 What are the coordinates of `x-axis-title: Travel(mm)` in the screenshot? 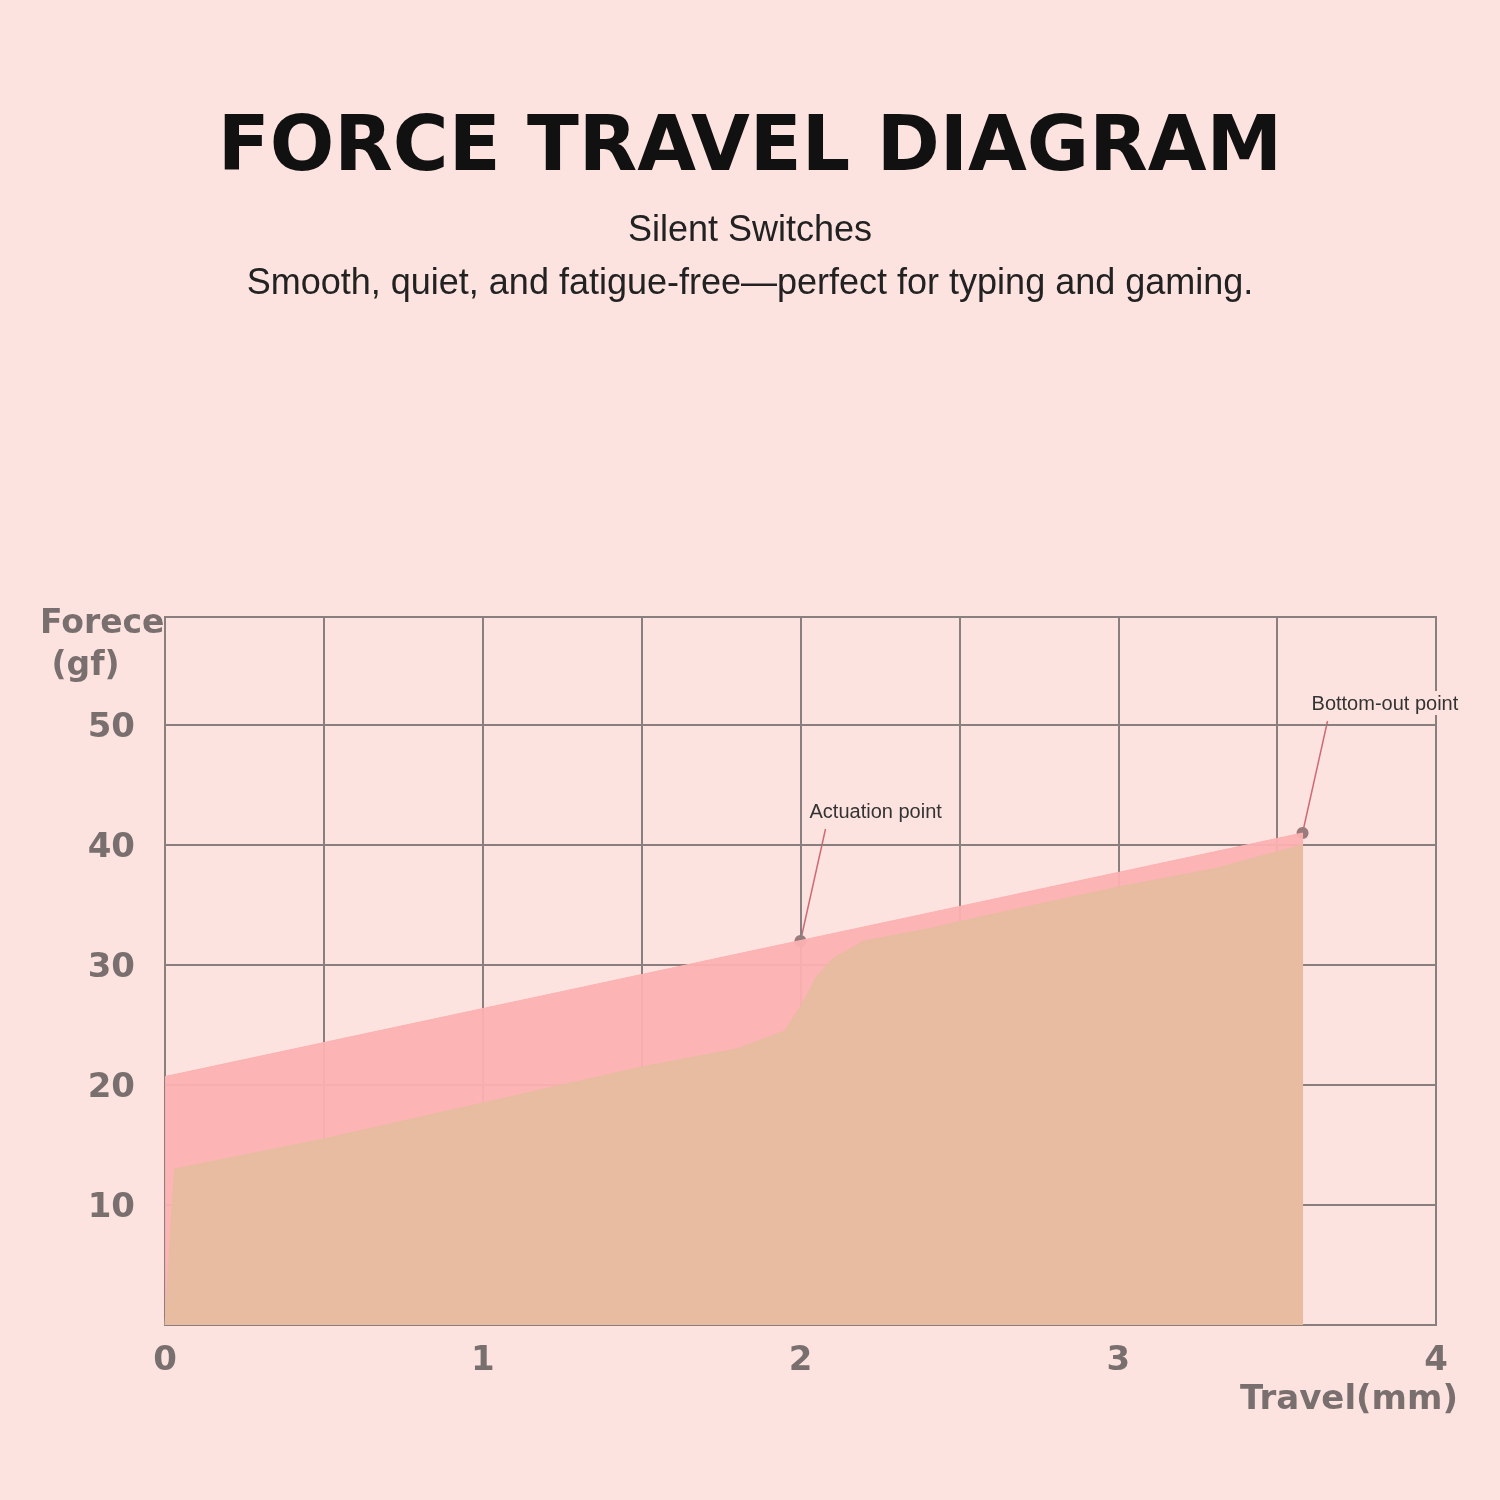 It's located at (1349, 1397).